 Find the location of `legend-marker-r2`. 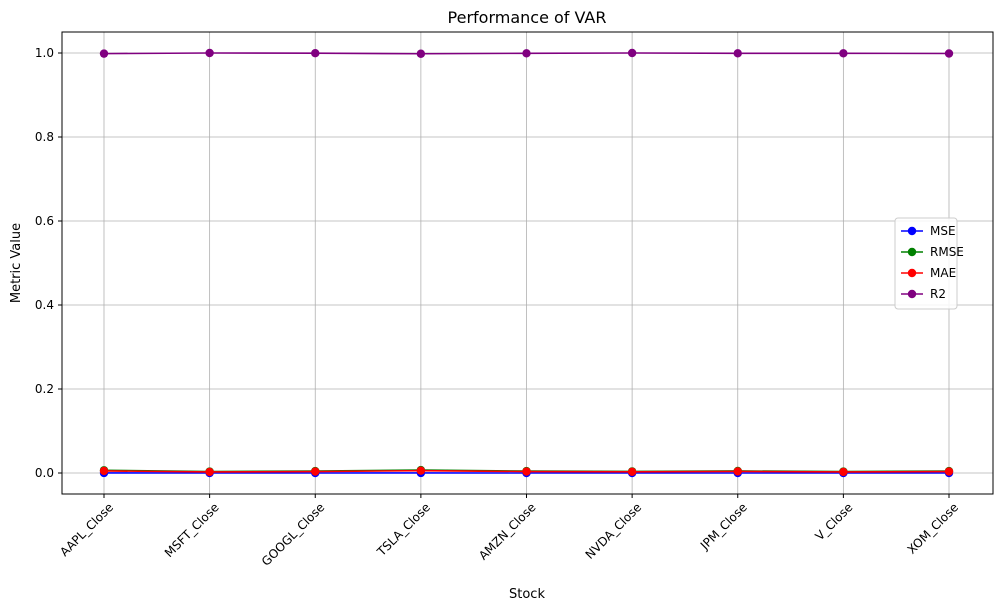

legend-marker-r2 is located at coordinates (912, 294).